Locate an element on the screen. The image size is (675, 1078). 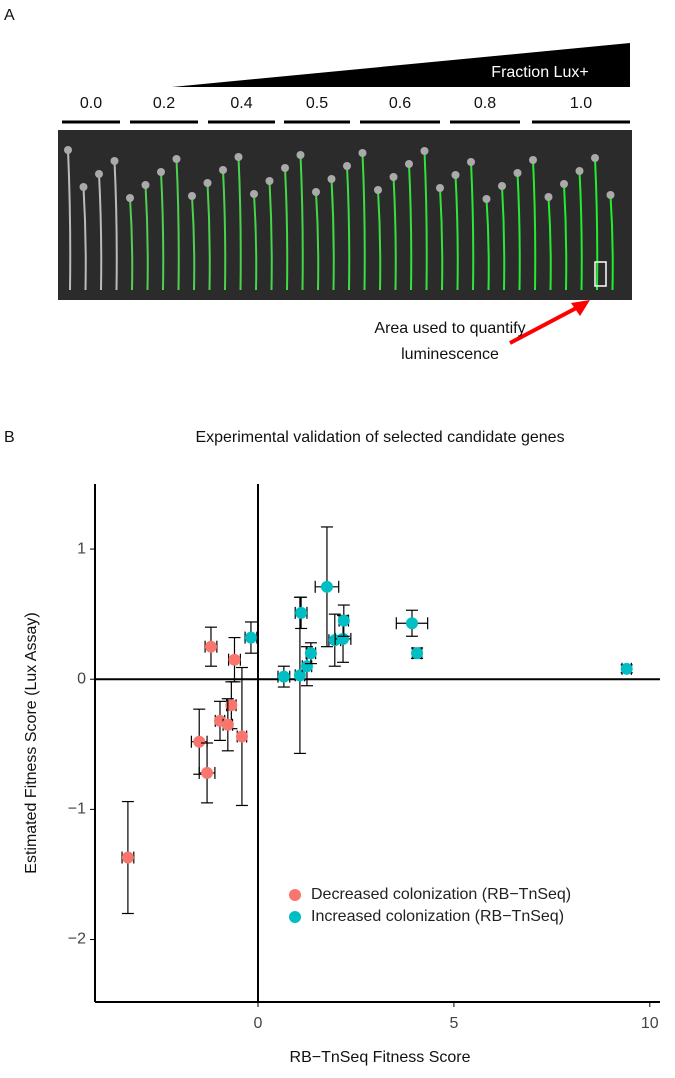
fraction-label: 0.2 is located at coordinates (164, 103).